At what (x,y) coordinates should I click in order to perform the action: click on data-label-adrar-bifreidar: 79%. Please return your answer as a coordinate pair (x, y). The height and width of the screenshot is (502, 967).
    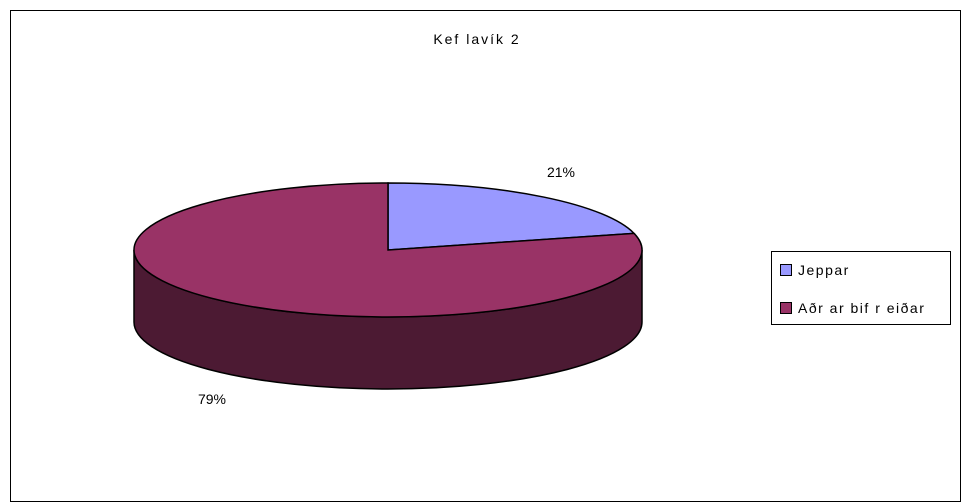
    Looking at the image, I should click on (212, 399).